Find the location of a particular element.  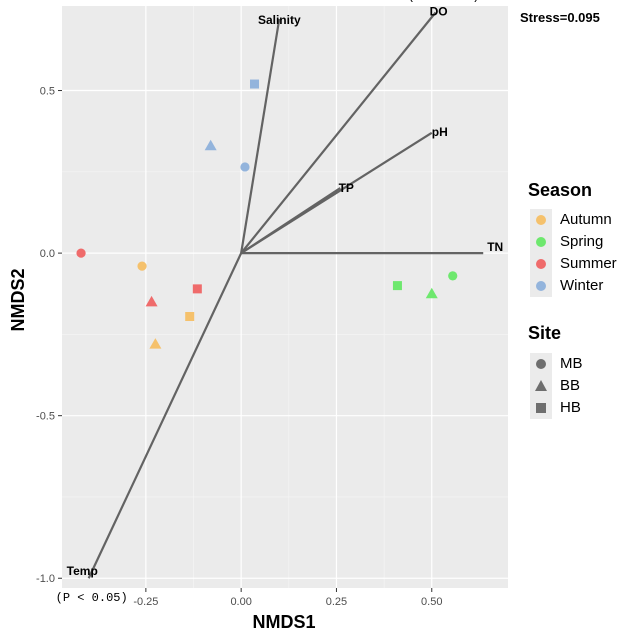

legend-label: Winter is located at coordinates (582, 285).